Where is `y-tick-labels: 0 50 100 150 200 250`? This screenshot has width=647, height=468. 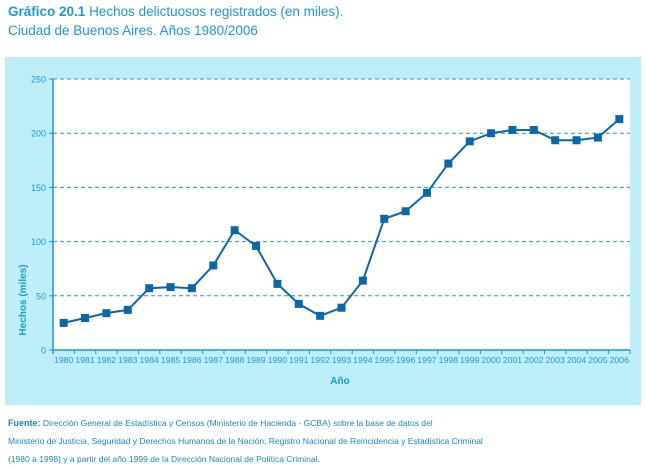 y-tick-labels: 0 50 100 150 200 250 is located at coordinates (38, 215).